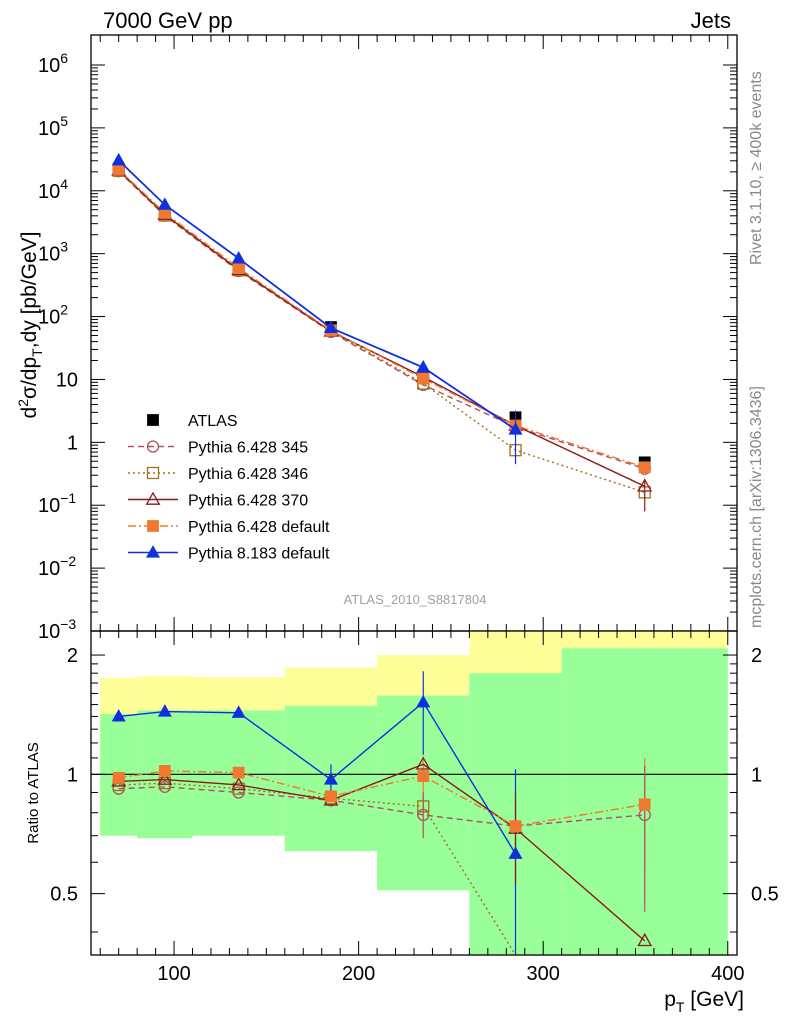 This screenshot has height=1024, width=786. I want to click on main-ytick-label: 10³, so click(53, 252).